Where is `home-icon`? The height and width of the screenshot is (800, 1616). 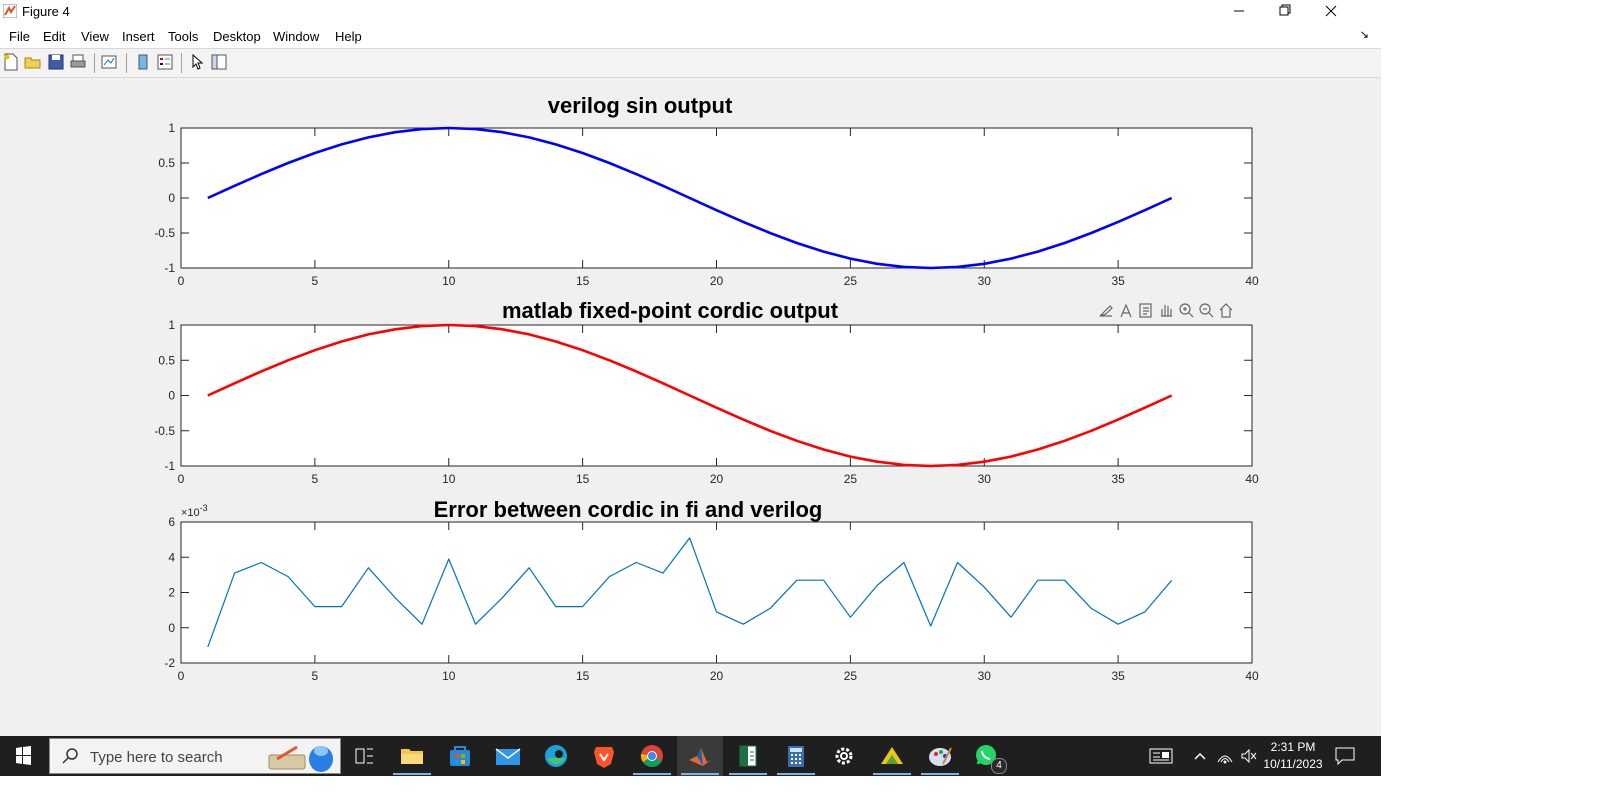
home-icon is located at coordinates (1226, 310).